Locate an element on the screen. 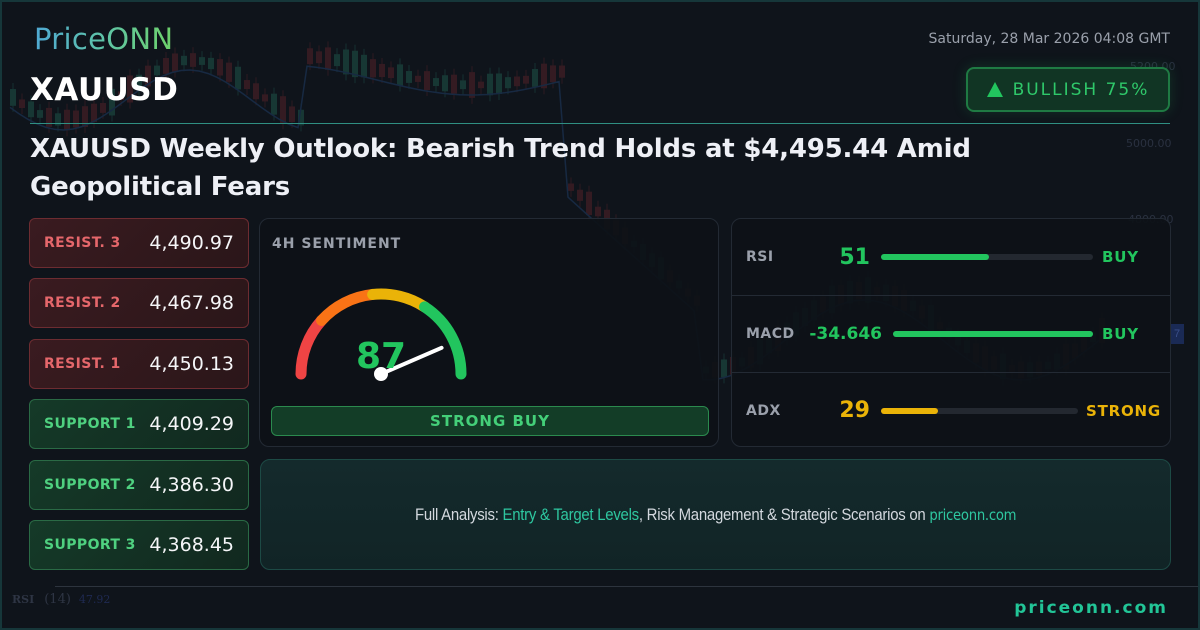 The image size is (1200, 630). level-support-1: SUPPORT 1 4,409.29 is located at coordinates (139, 424).